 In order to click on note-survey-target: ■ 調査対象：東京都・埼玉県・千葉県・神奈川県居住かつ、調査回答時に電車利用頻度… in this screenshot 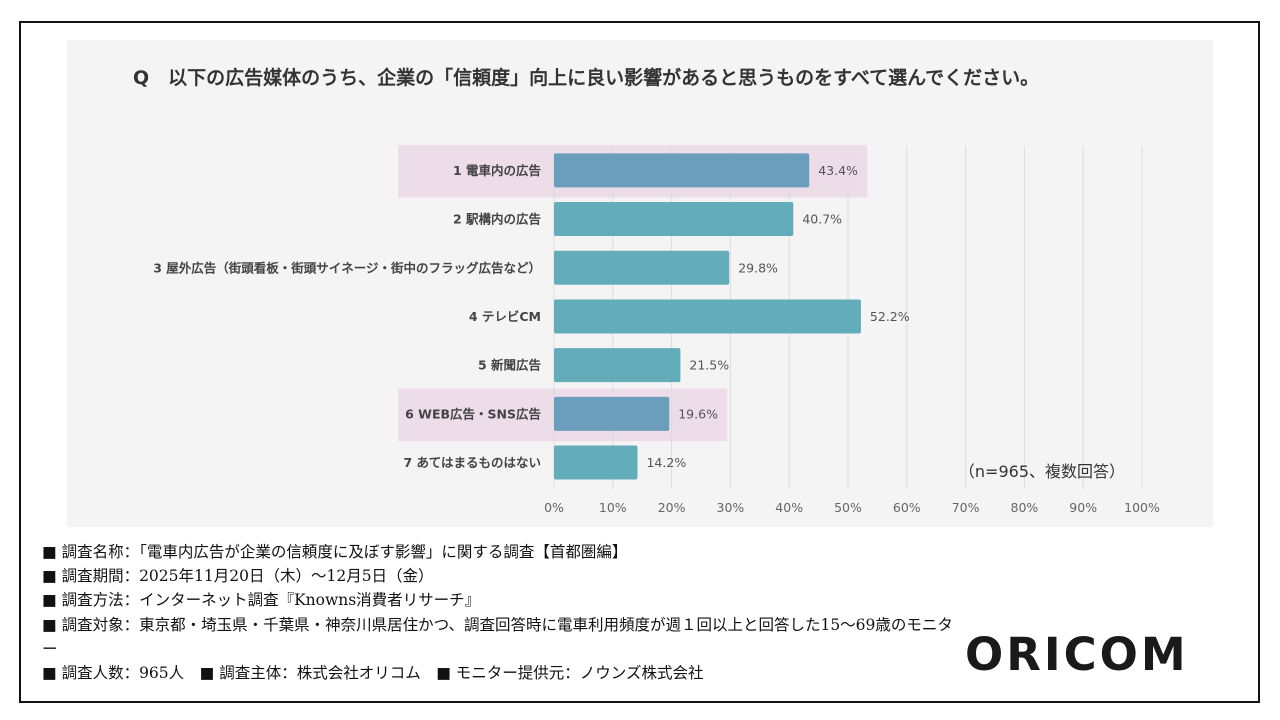, I will do `click(497, 636)`.